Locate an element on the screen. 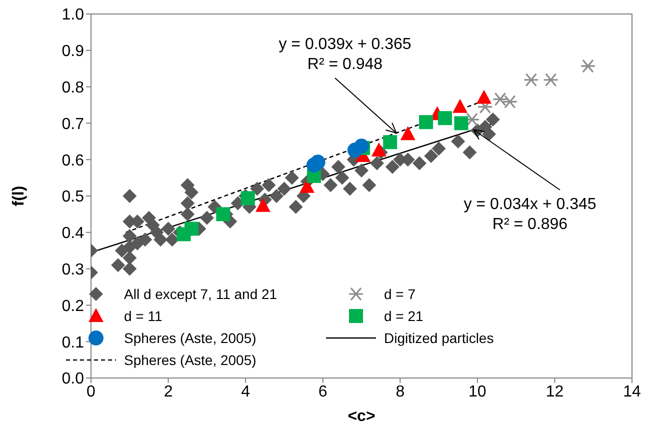 The width and height of the screenshot is (664, 433). annotation: R² = 0.948 is located at coordinates (345, 64).